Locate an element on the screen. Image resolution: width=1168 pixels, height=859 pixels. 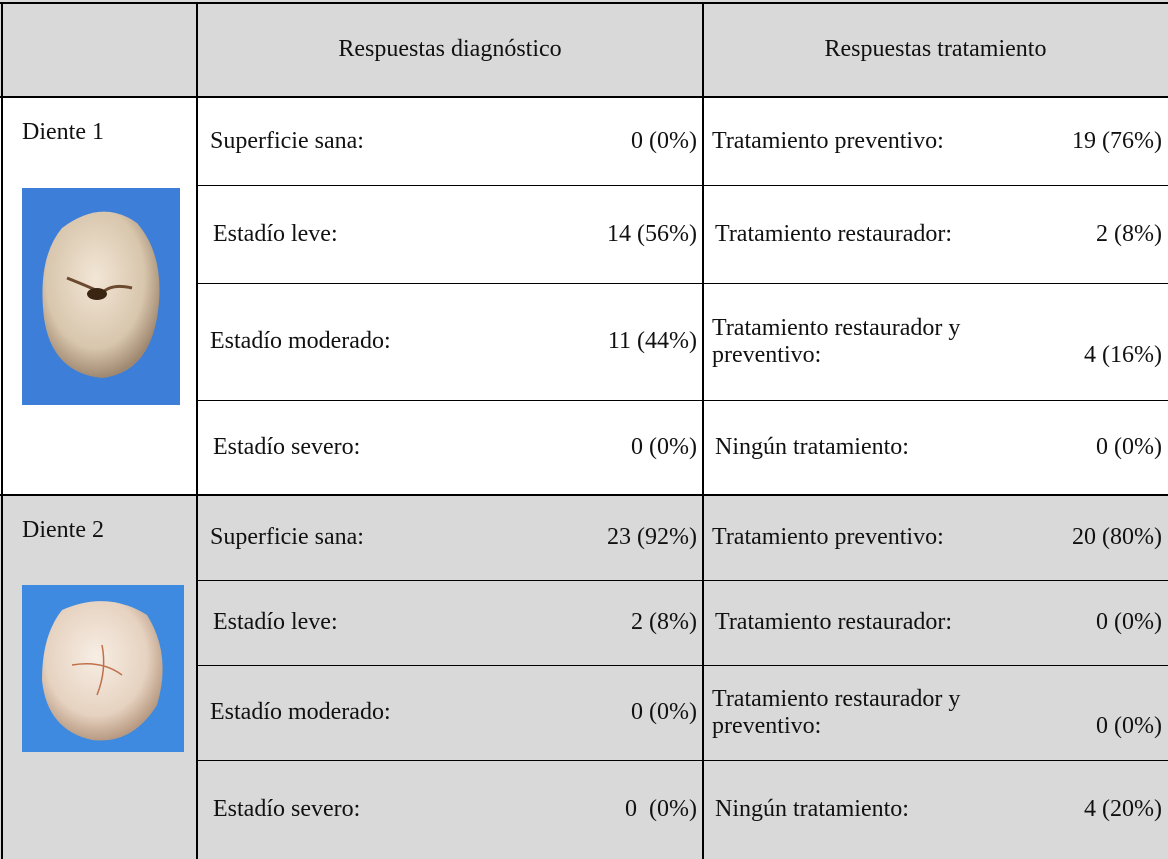
treatment-cell: Tratamiento preventivo: 19 (76%) is located at coordinates (935, 141).